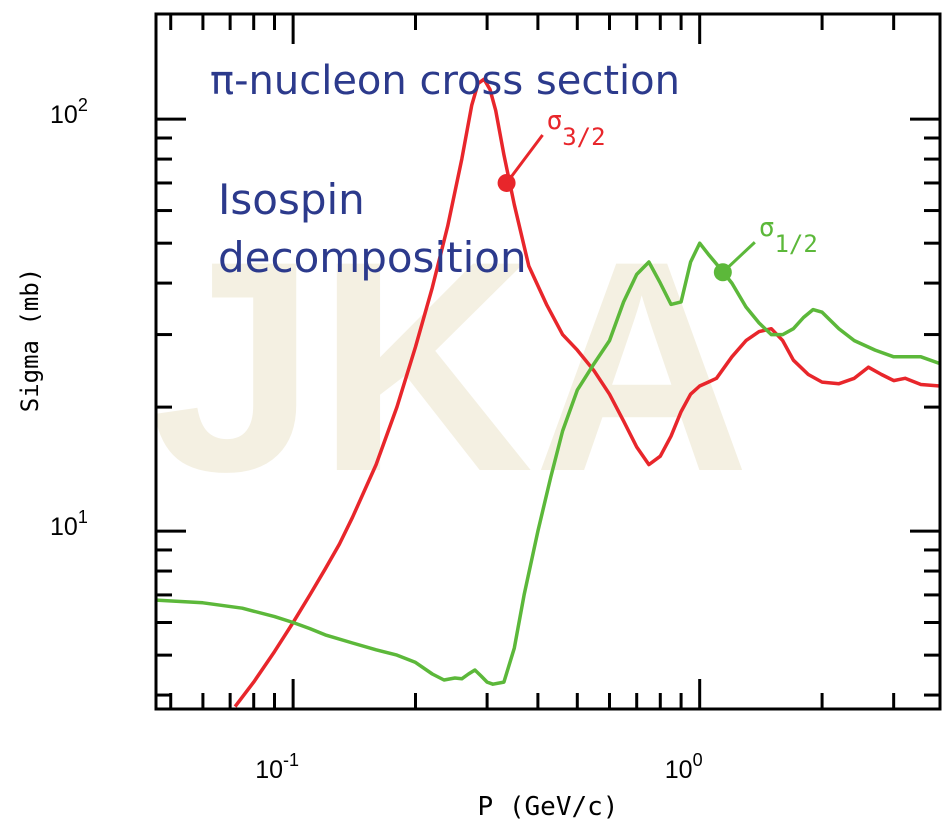  I want to click on y-tick-label-0: 10¹, so click(69, 524).